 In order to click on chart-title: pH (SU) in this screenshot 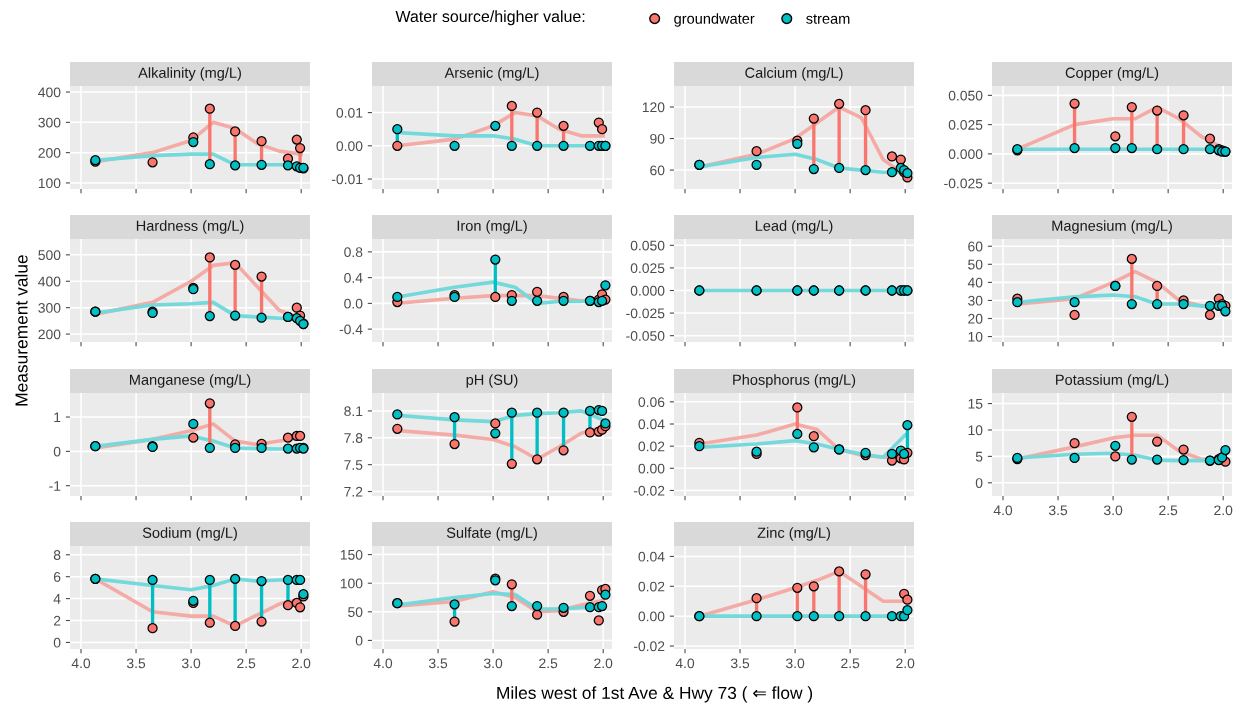, I will do `click(492, 381)`.